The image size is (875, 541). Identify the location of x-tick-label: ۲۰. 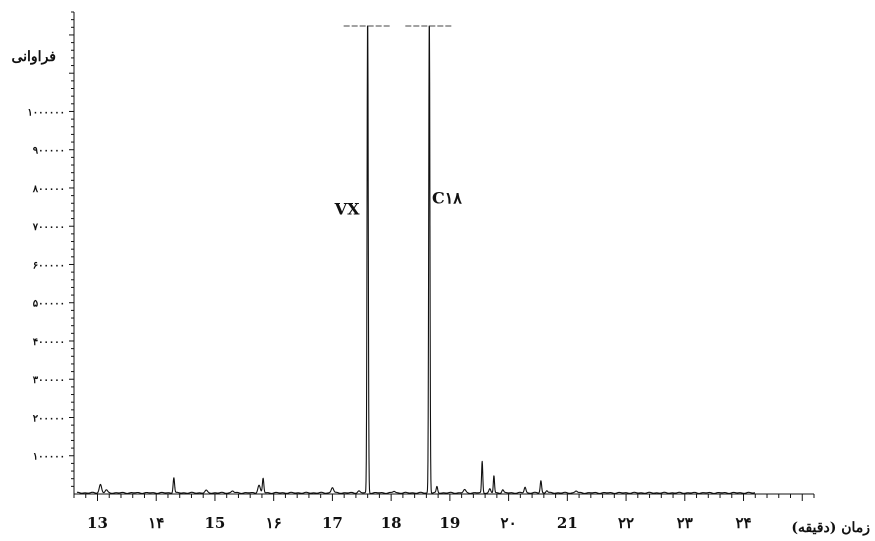
(509, 523).